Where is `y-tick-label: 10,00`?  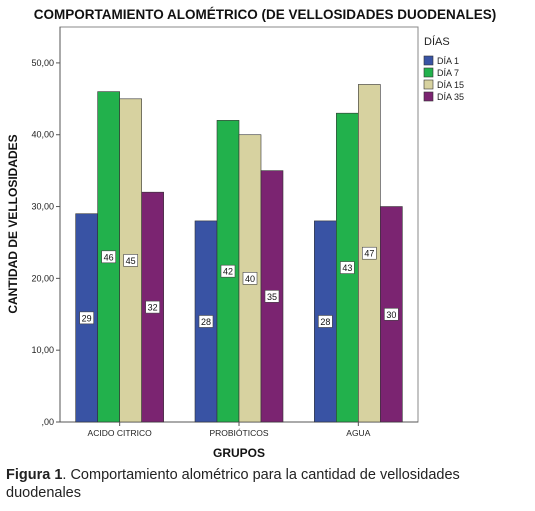 y-tick-label: 10,00 is located at coordinates (42, 350).